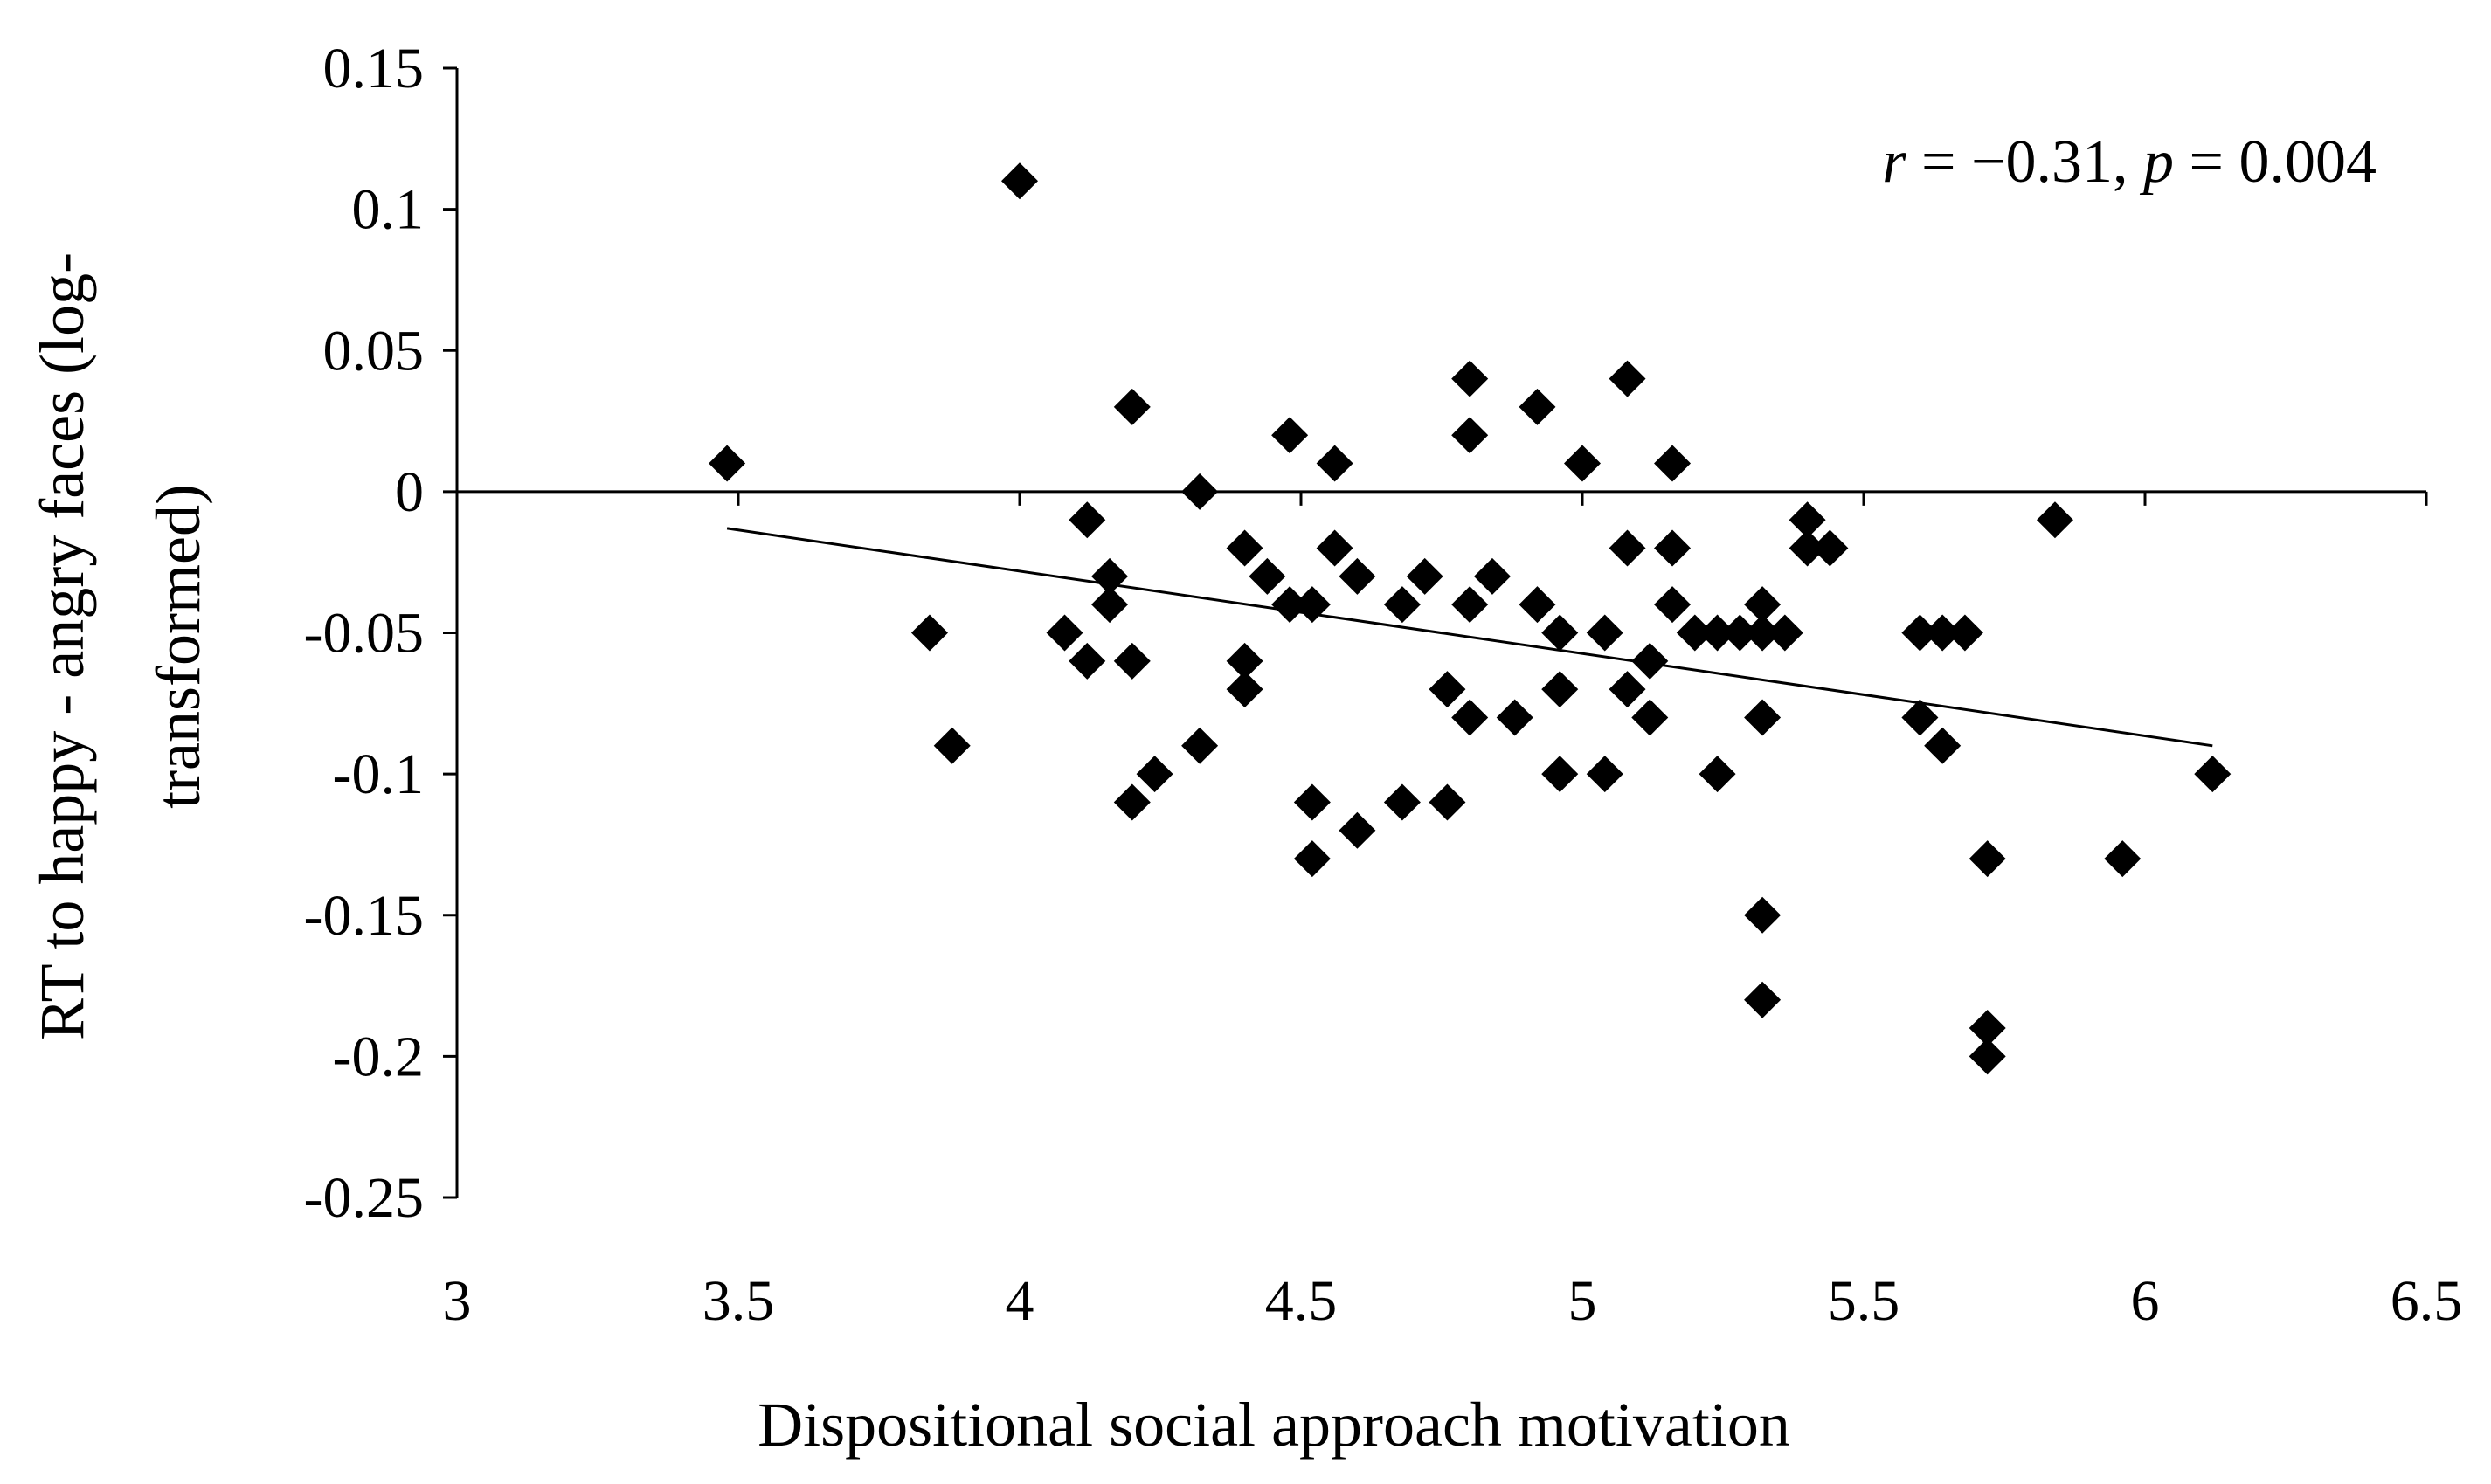 This screenshot has height=1484, width=2491. Describe the element at coordinates (1274, 1425) in the screenshot. I see `x-axis-title: Dispositional social approach motivation` at that location.